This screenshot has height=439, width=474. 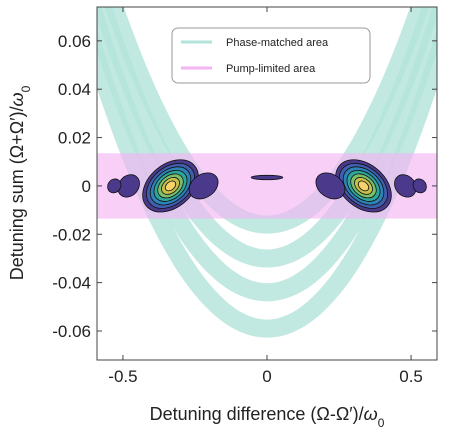 I want to click on y-tick-label: 0.02, so click(x=74, y=138).